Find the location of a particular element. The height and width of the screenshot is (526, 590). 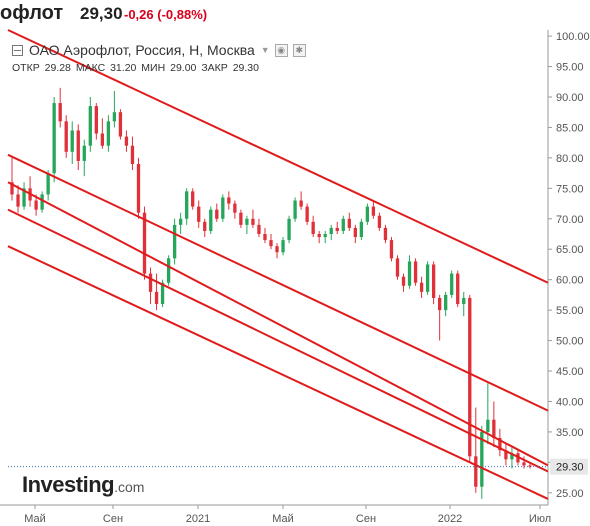

low-label: МИН is located at coordinates (153, 68).